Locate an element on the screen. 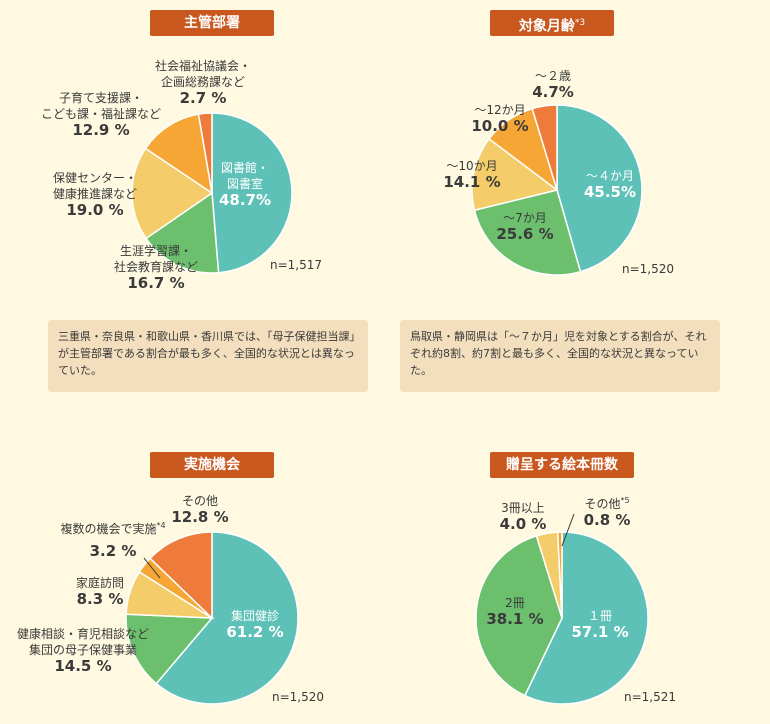  chart3-pie is located at coordinates (212, 618).